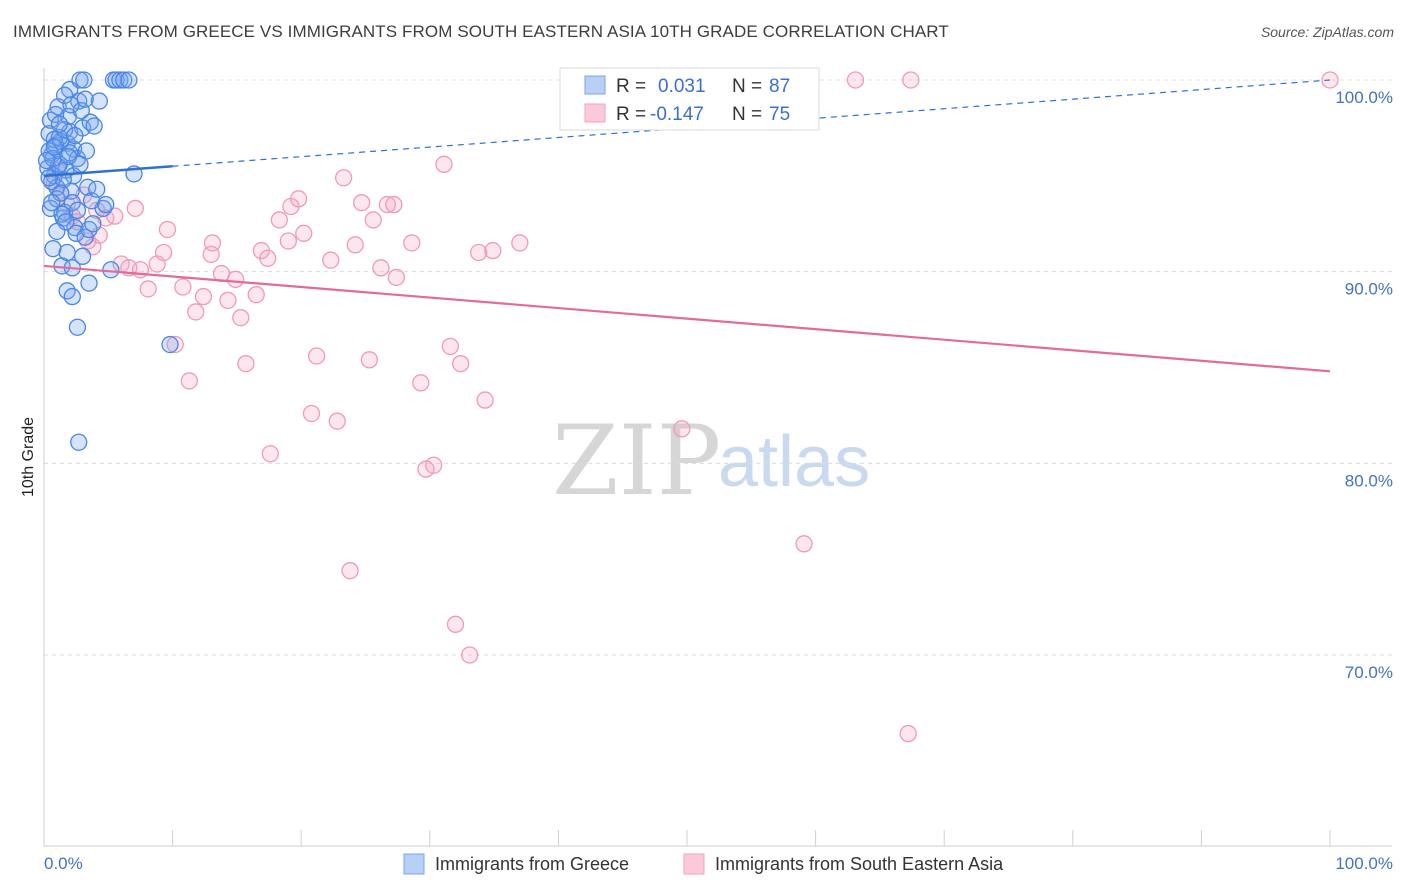  I want to click on y-tick-labels: 70.0% 80.0% 90.0% 100.0%, so click(1364, 385).